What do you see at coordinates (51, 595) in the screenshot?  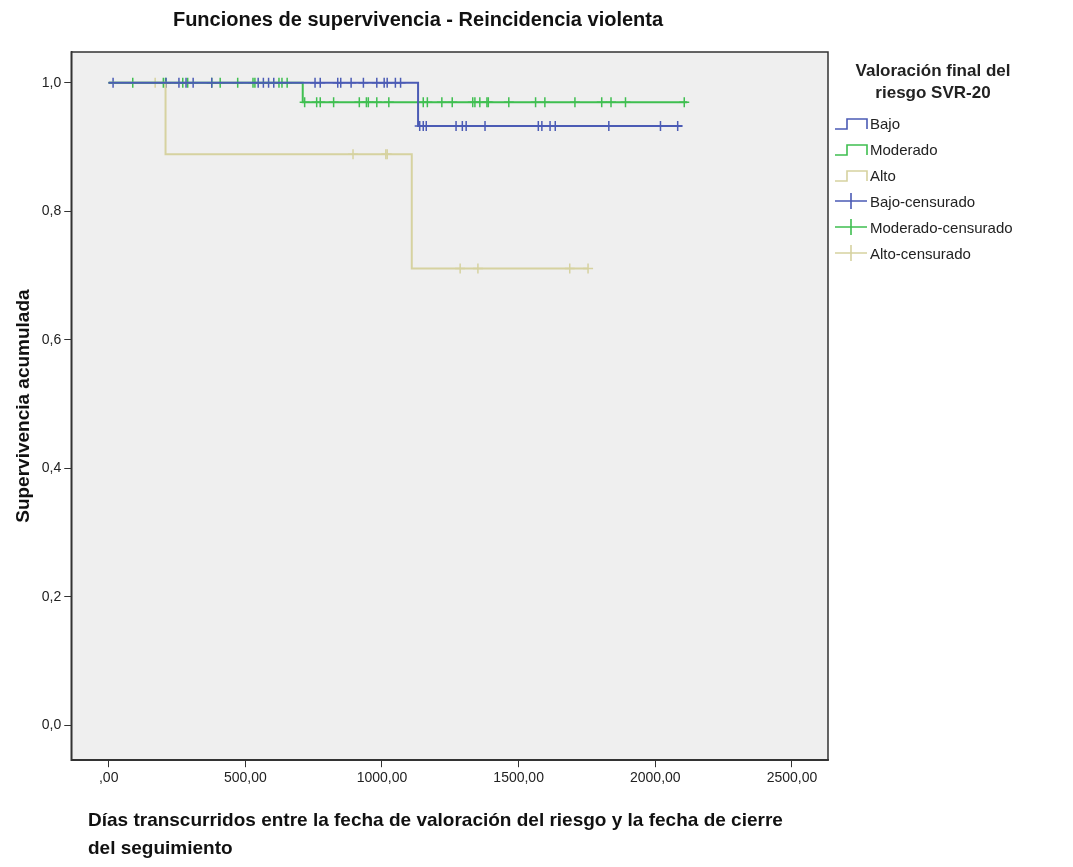 I see `y-tick-label: 0,2` at bounding box center [51, 595].